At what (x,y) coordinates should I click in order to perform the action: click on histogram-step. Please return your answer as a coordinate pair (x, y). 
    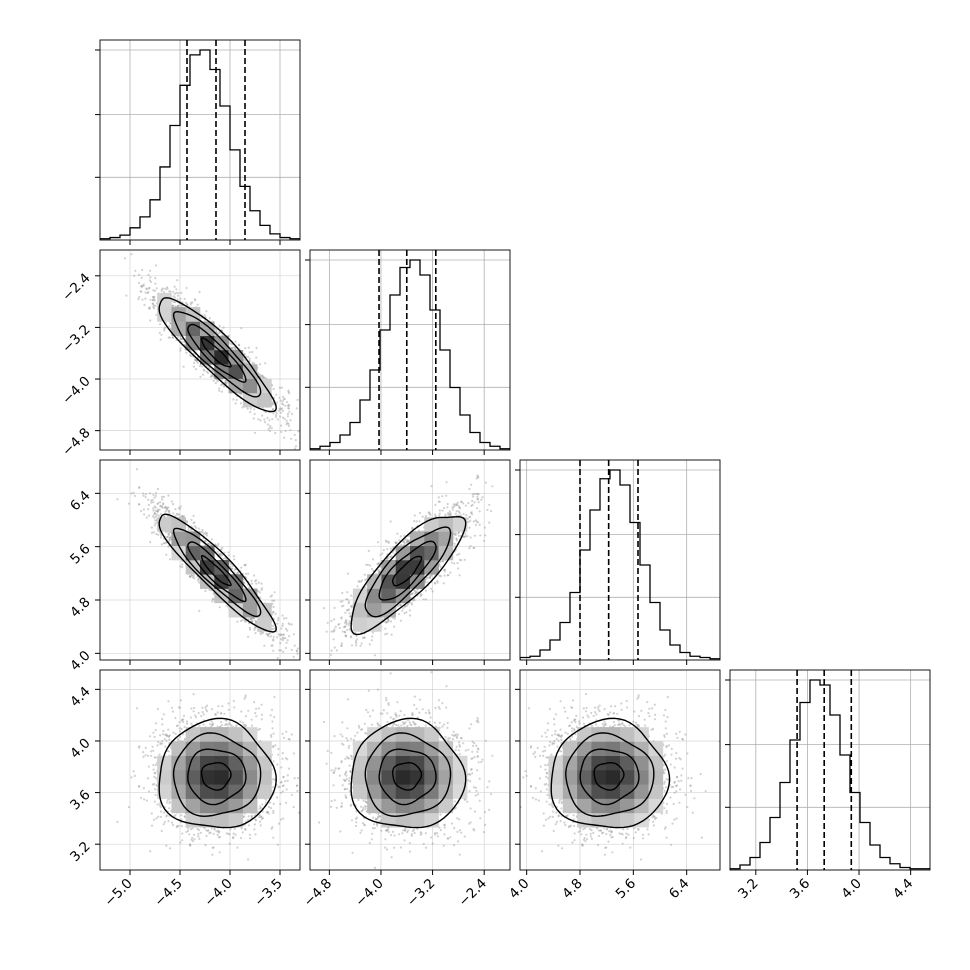
    Looking at the image, I should click on (410, 354).